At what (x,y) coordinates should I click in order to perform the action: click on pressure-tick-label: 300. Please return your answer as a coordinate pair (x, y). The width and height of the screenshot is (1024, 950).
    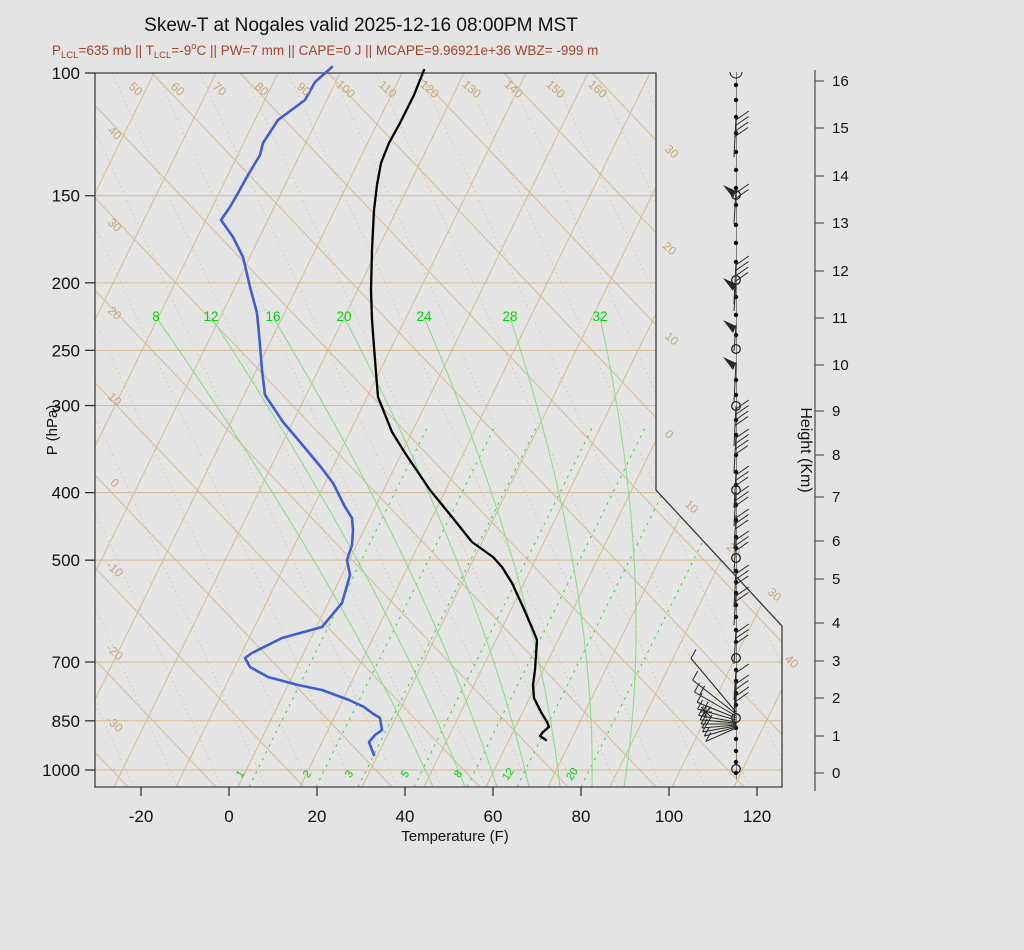
    Looking at the image, I should click on (66, 406).